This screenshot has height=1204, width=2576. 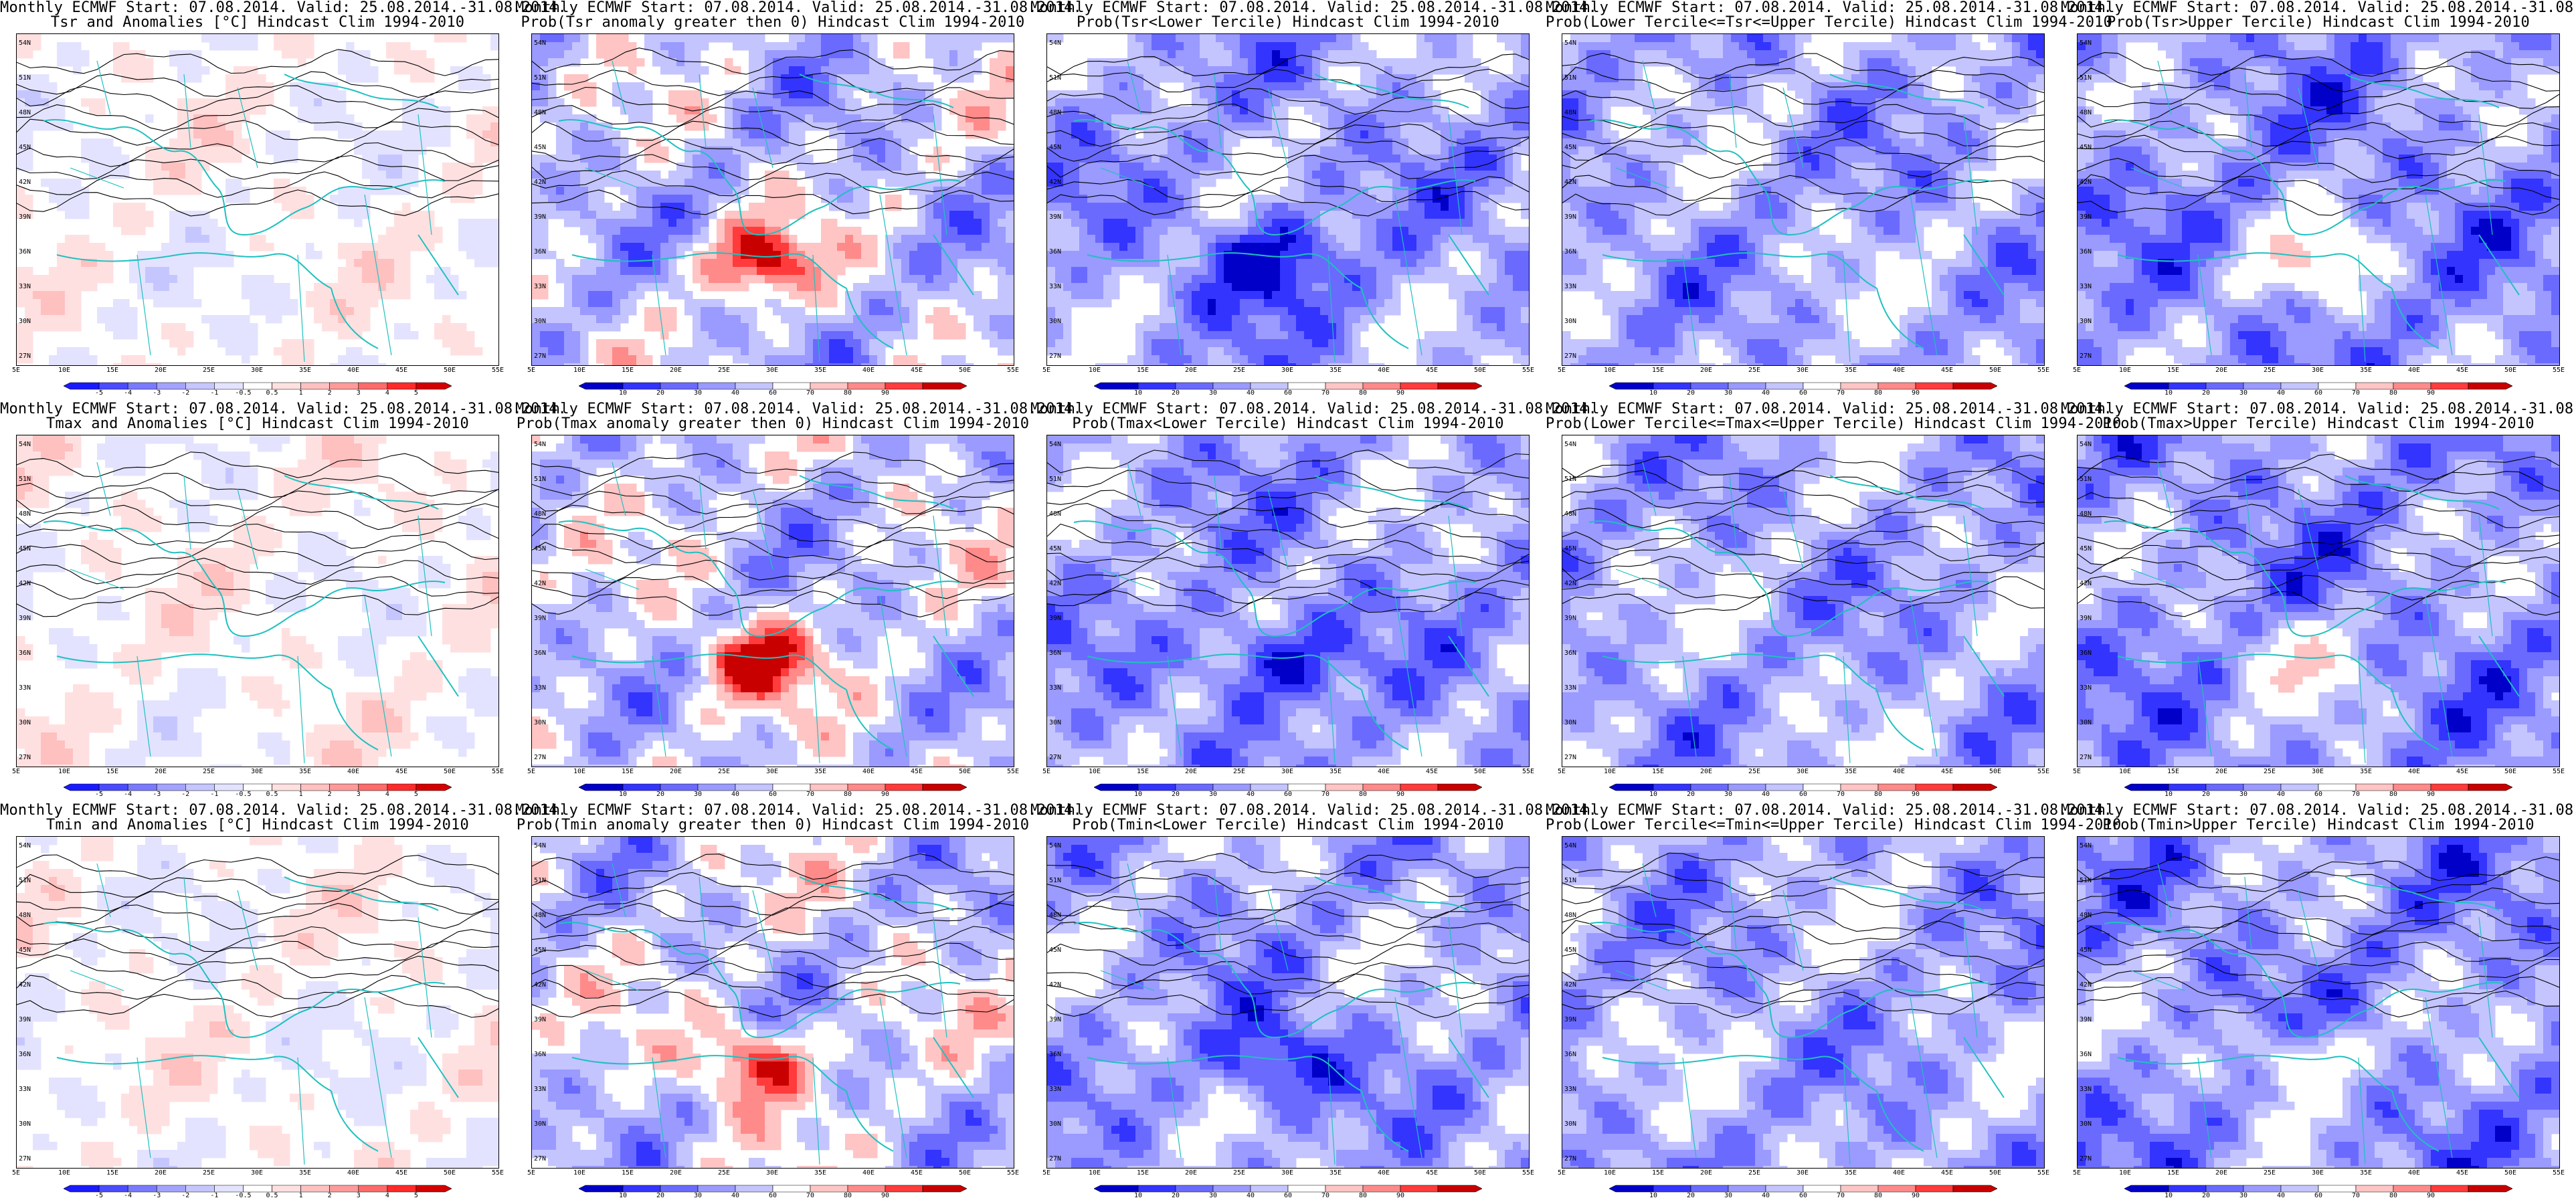 What do you see at coordinates (401, 1173) in the screenshot?
I see `longitude-tick: 45E` at bounding box center [401, 1173].